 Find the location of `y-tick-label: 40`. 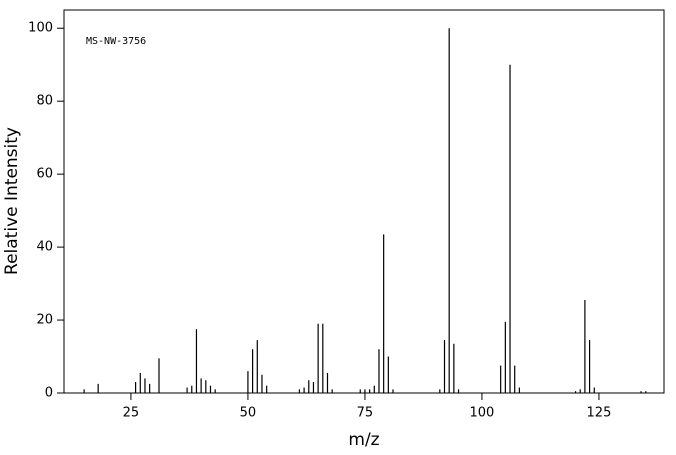

y-tick-label: 40 is located at coordinates (44, 247).